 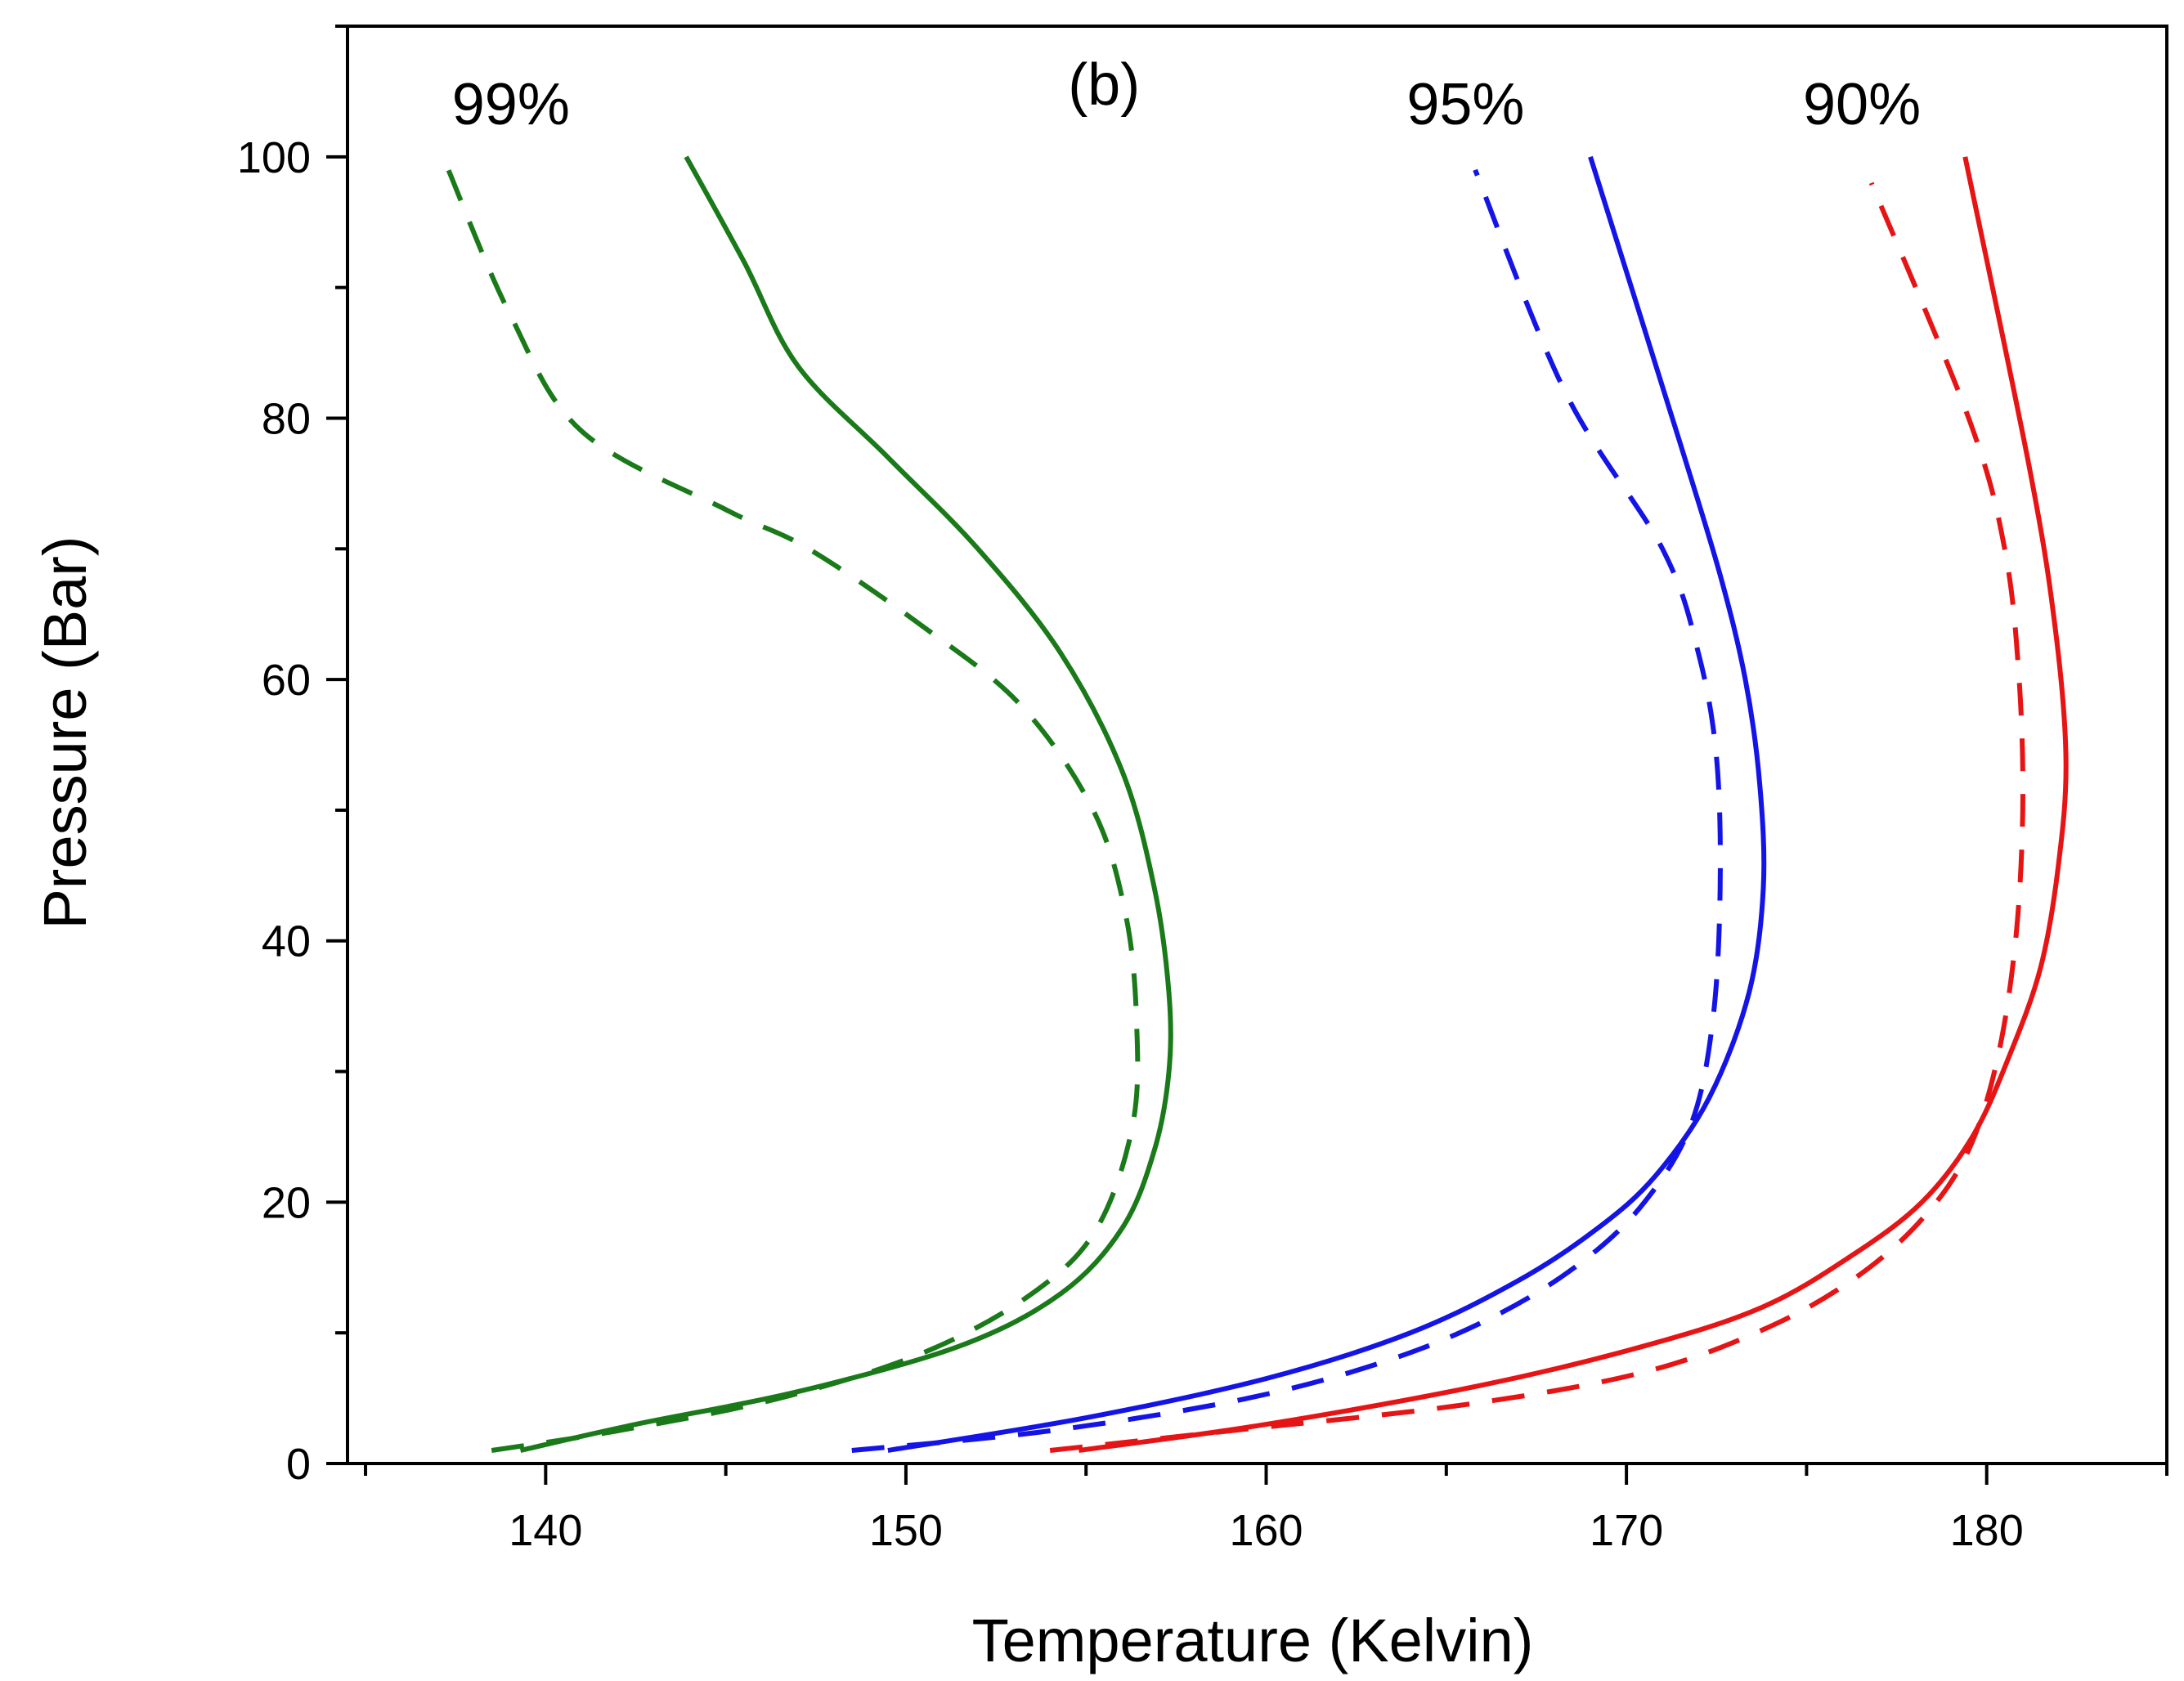 What do you see at coordinates (1104, 85) in the screenshot?
I see `annotation-0: (b)` at bounding box center [1104, 85].